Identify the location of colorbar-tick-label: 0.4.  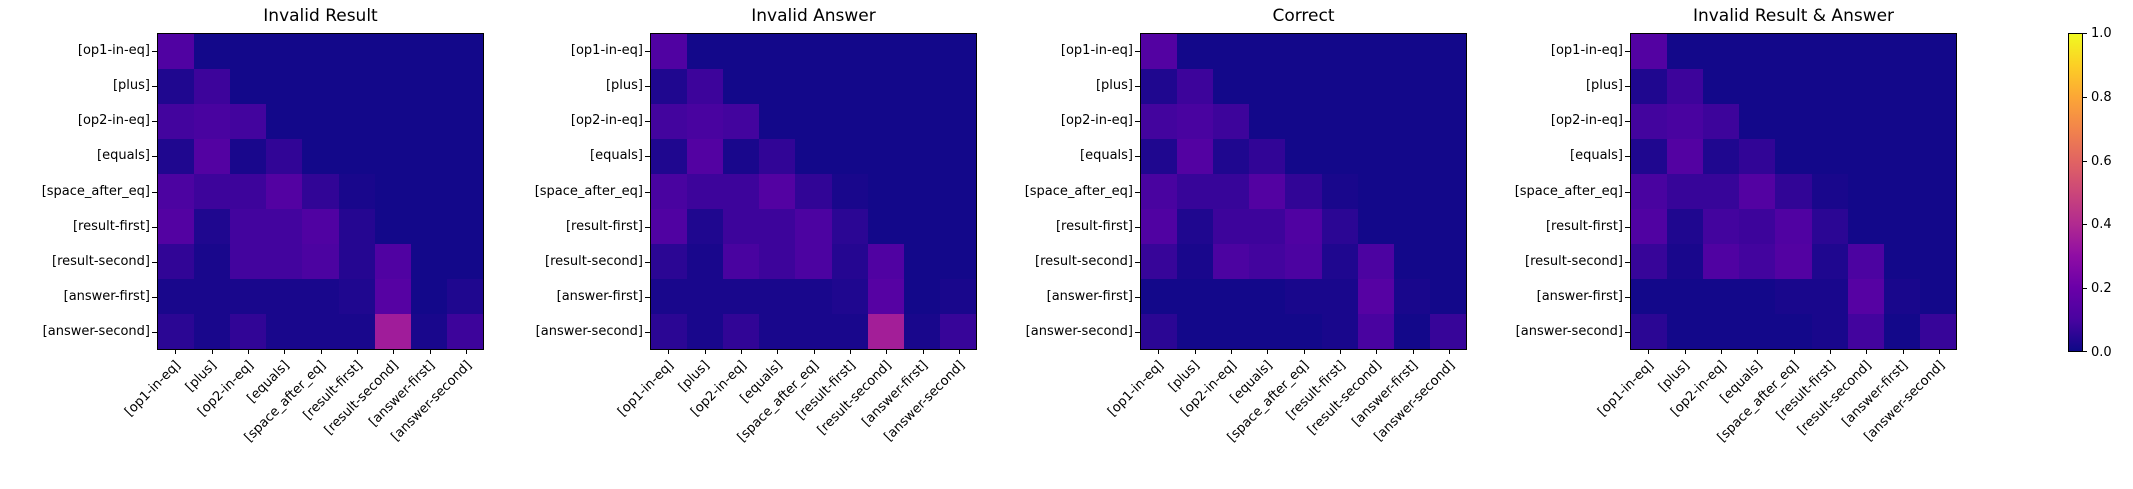
(2101, 224).